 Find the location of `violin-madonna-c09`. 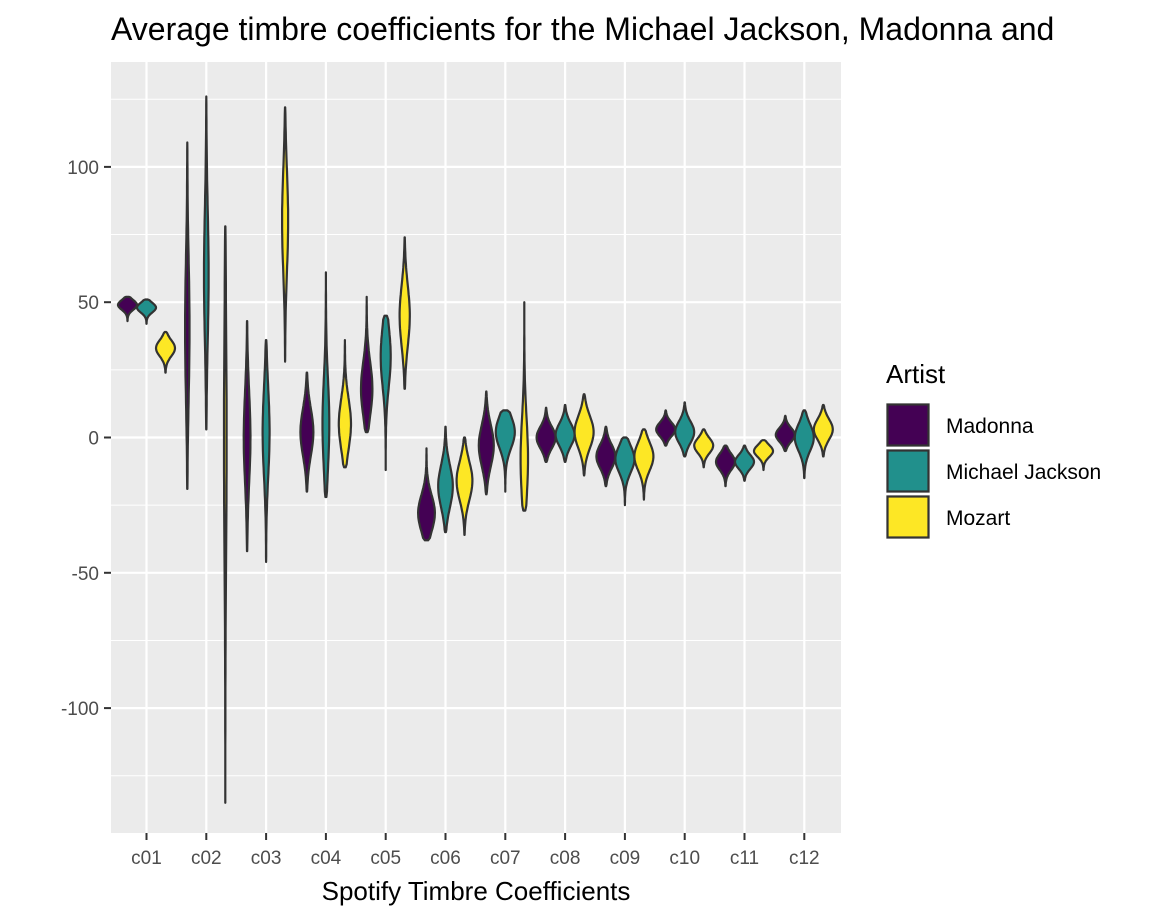

violin-madonna-c09 is located at coordinates (606, 456).